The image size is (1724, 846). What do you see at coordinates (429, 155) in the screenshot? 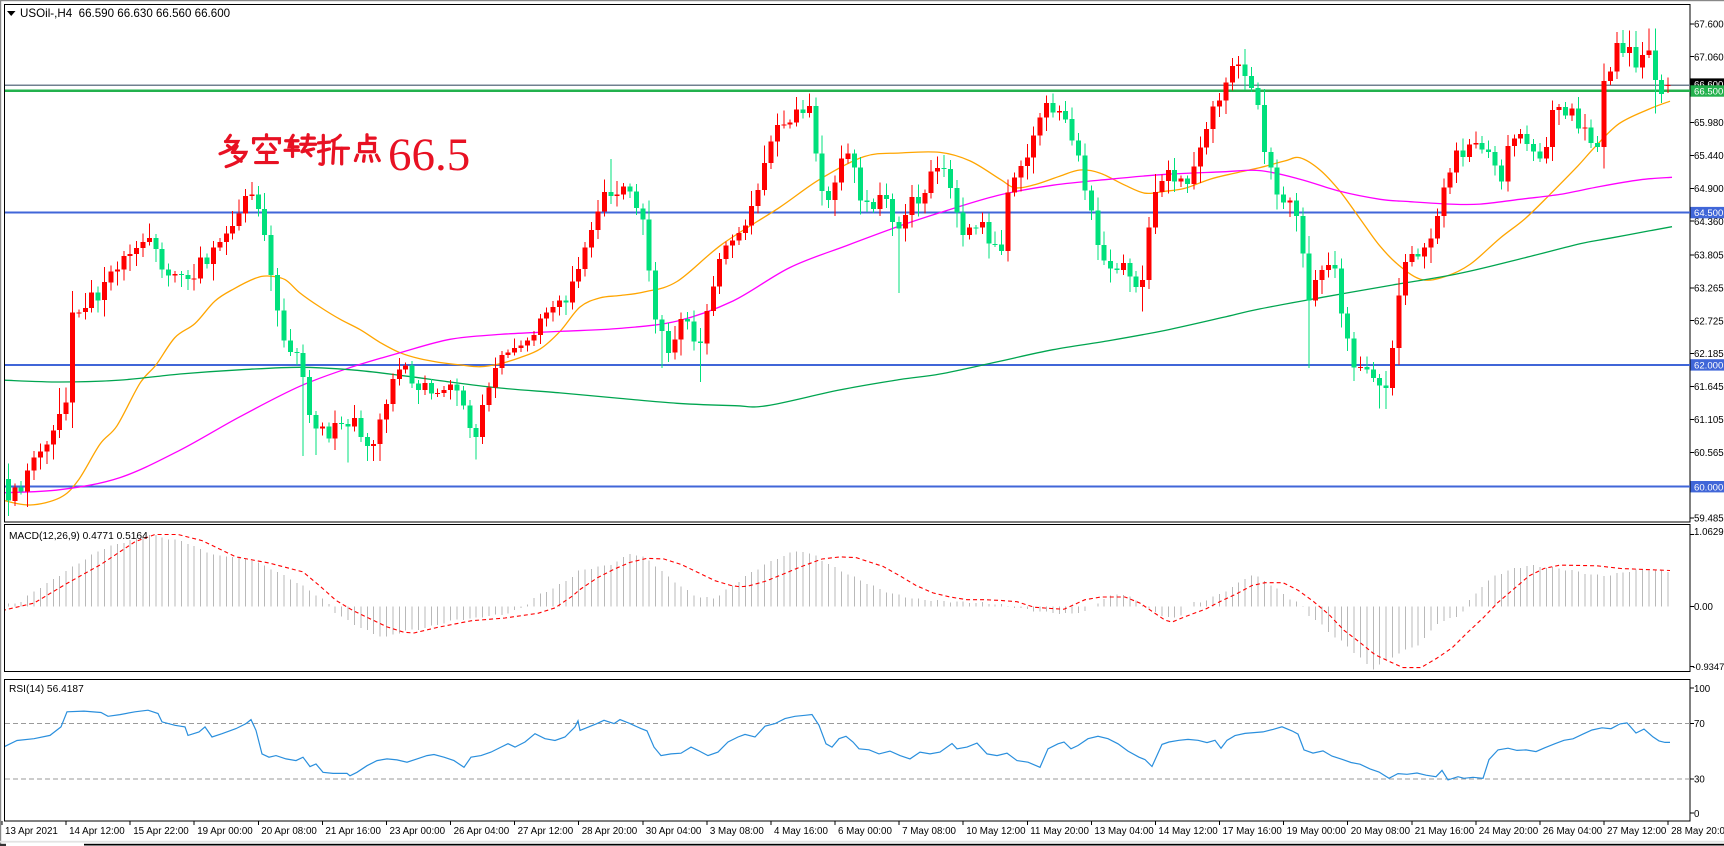
I see `svg-text: 66.5` at bounding box center [429, 155].